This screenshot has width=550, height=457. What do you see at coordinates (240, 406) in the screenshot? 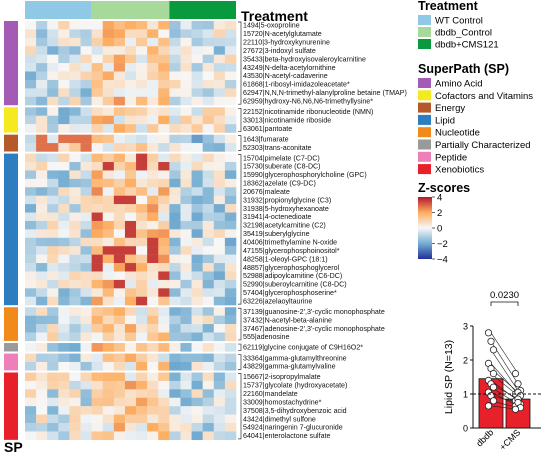
I see `group-bracket` at bounding box center [240, 406].